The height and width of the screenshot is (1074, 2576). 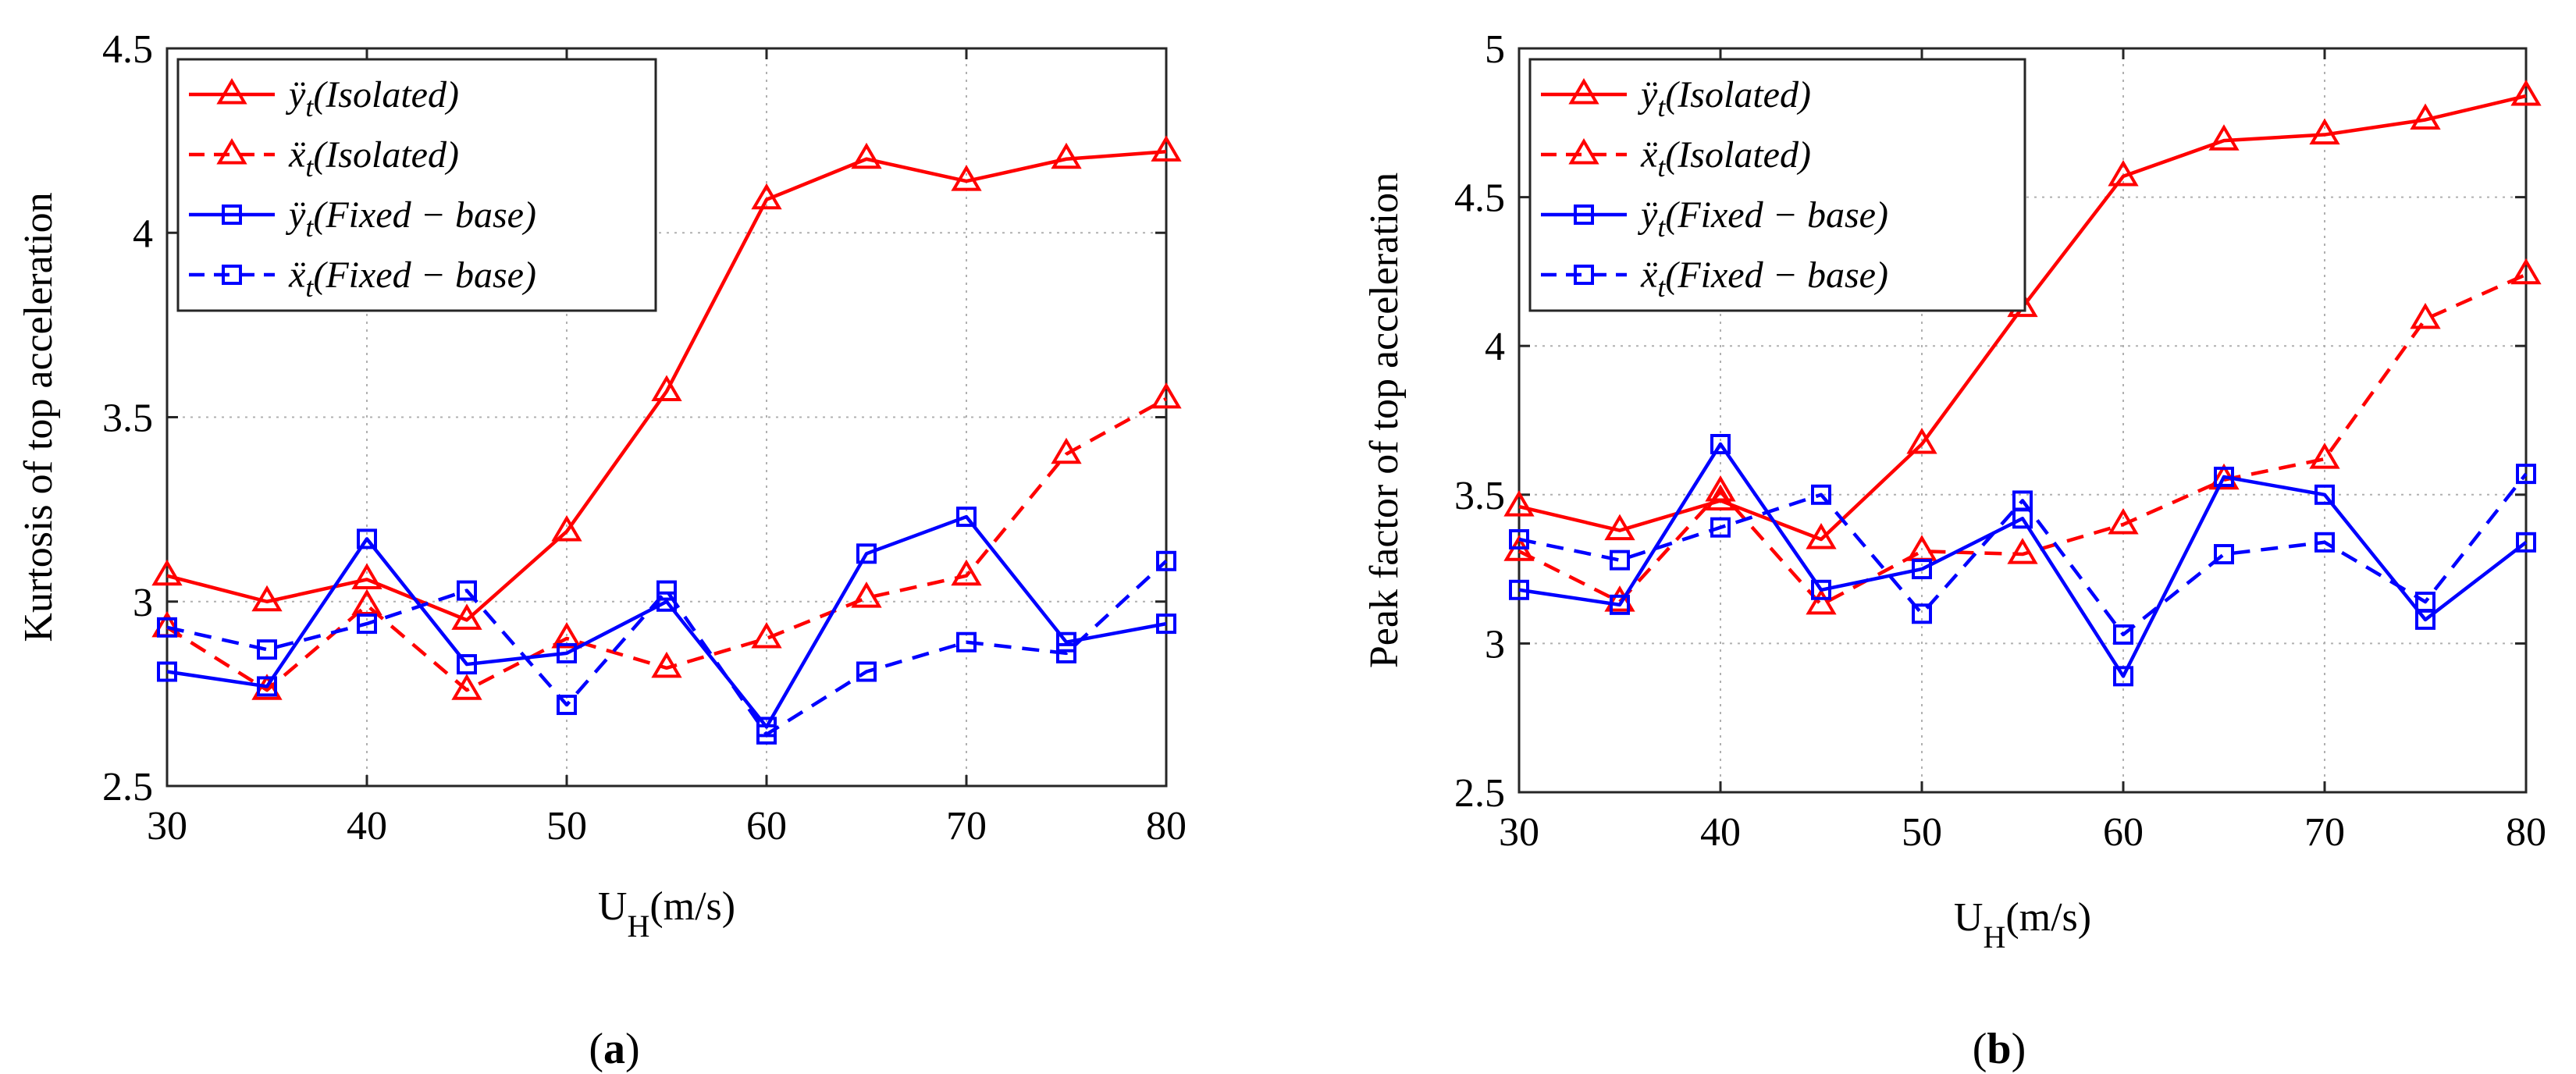 What do you see at coordinates (1922, 832) in the screenshot?
I see `x-tick-label: 50` at bounding box center [1922, 832].